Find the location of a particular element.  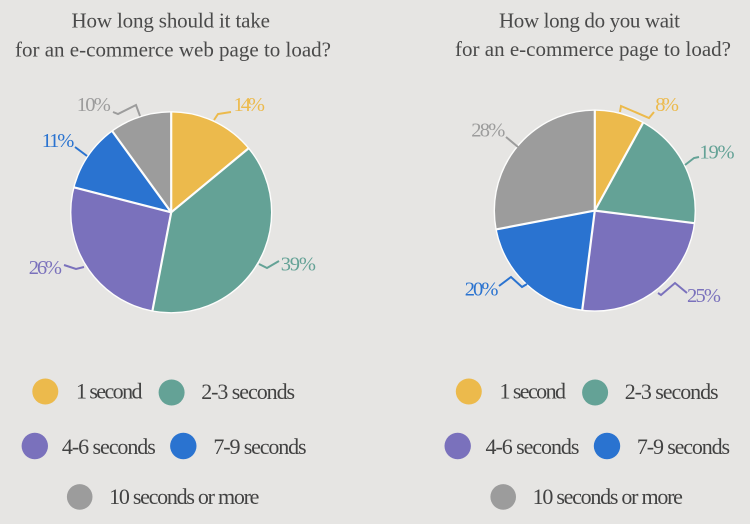

svg-text: 8% is located at coordinates (667, 105).